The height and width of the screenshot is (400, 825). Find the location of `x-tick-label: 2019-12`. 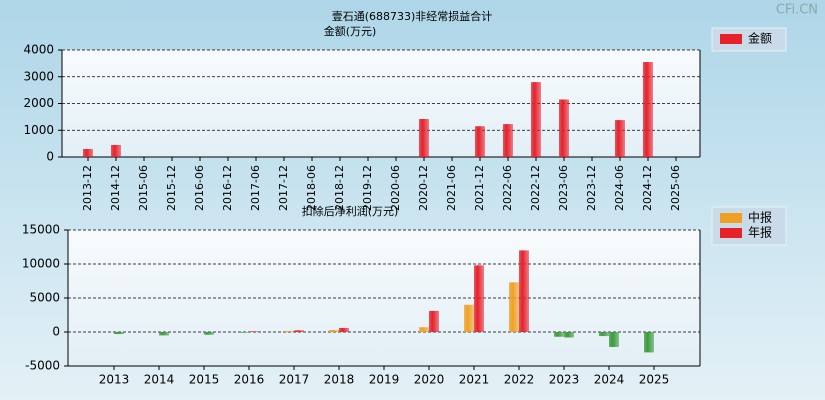

x-tick-label: 2019-12 is located at coordinates (367, 188).